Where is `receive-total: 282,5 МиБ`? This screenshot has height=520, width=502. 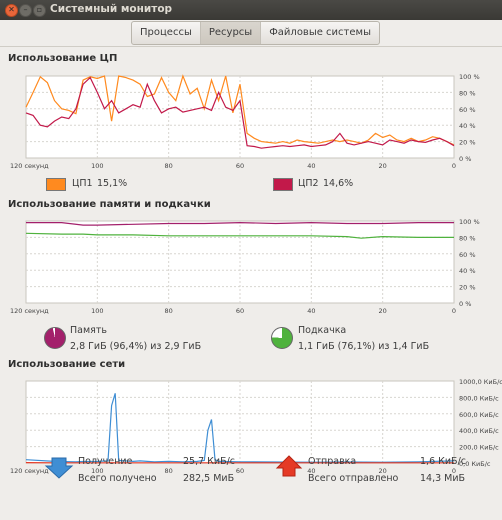
receive-total: 282,5 МиБ is located at coordinates (209, 478).